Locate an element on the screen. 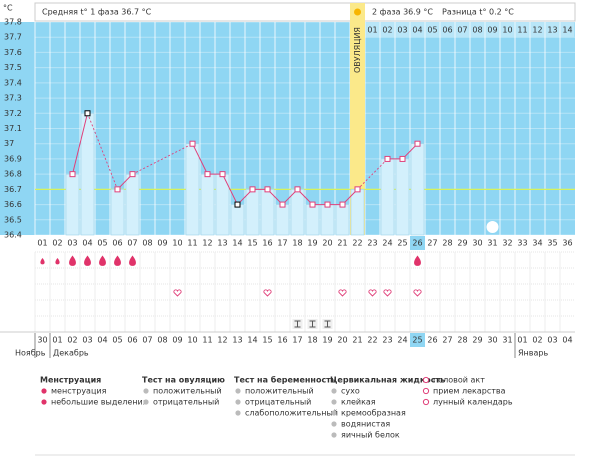 This screenshot has width=600, height=458. date-label: 24 is located at coordinates (402, 340).